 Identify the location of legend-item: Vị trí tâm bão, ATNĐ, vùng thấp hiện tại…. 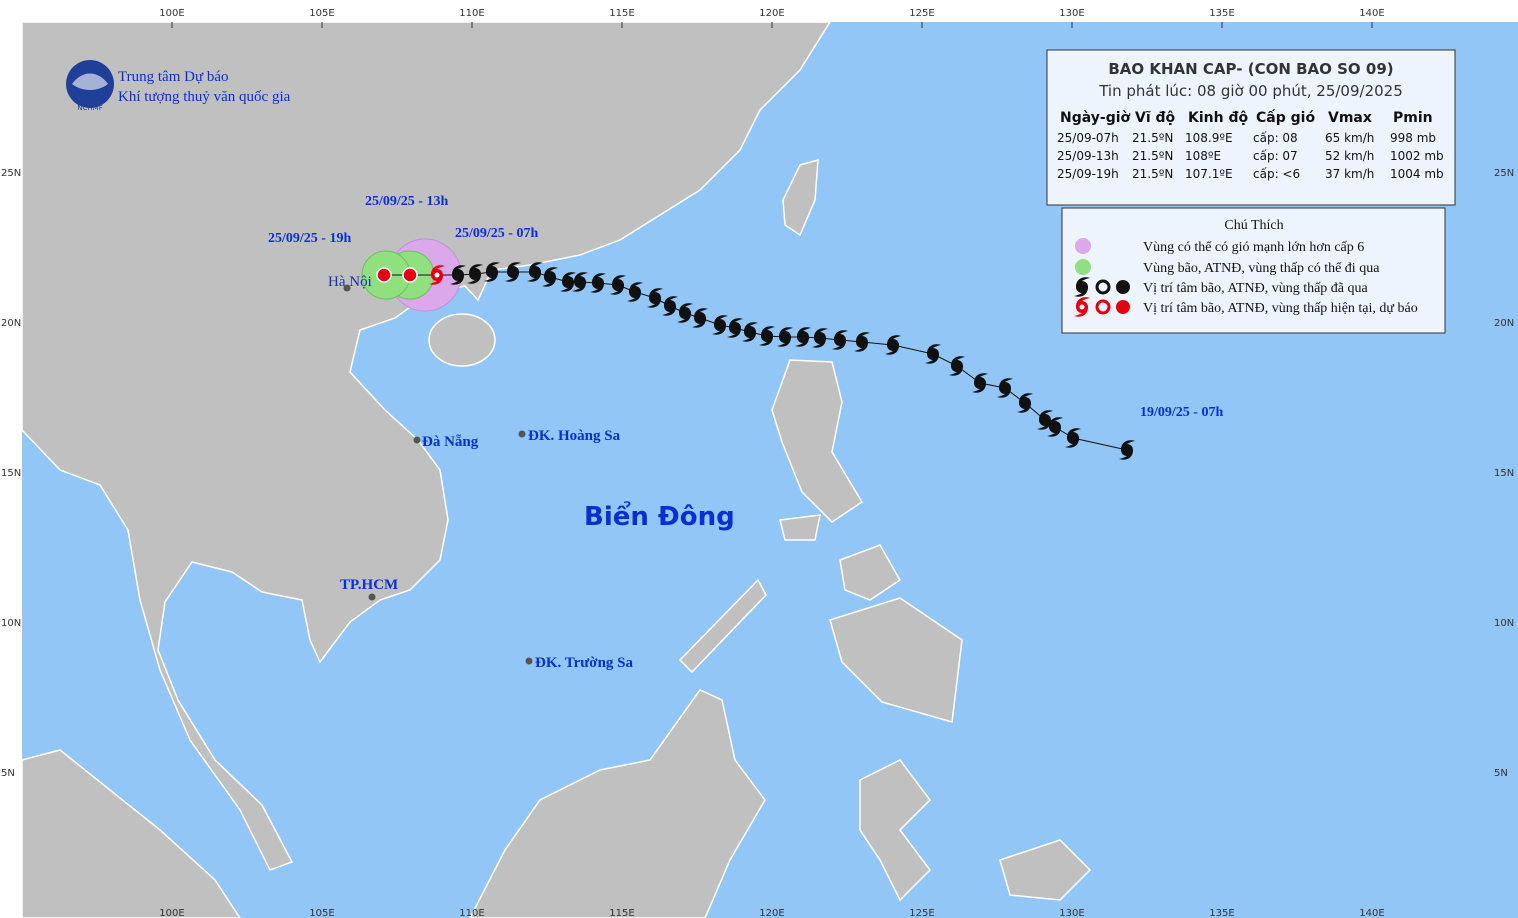
(1280, 308).